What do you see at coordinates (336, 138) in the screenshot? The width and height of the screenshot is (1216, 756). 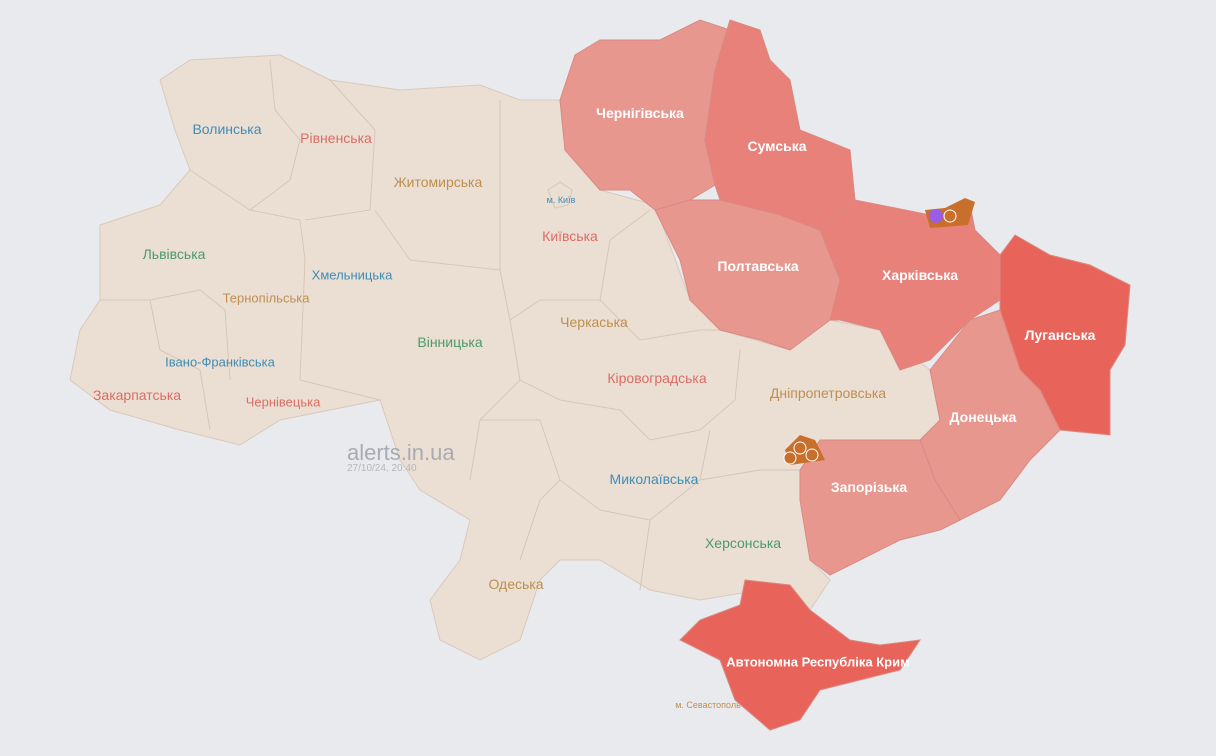 I see `label-rivne: Рівненська` at bounding box center [336, 138].